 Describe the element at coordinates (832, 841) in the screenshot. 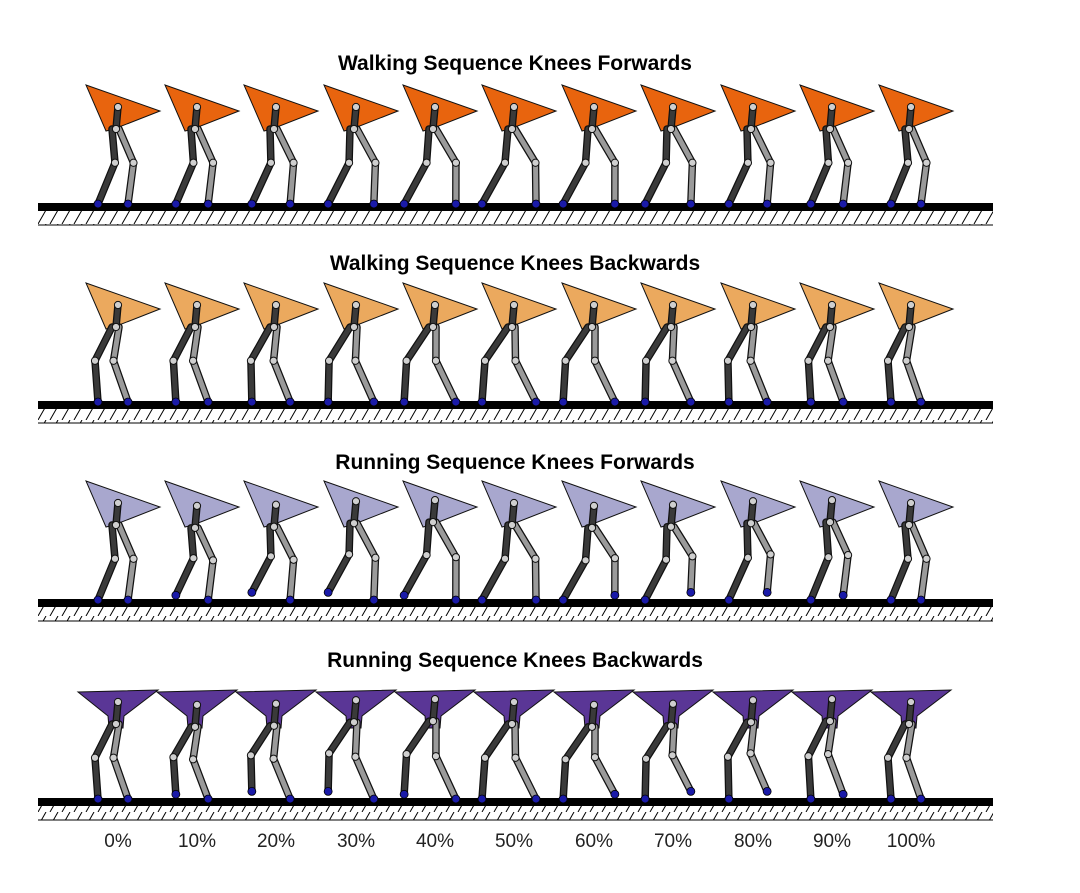

I see `phase-label: 90%` at that location.